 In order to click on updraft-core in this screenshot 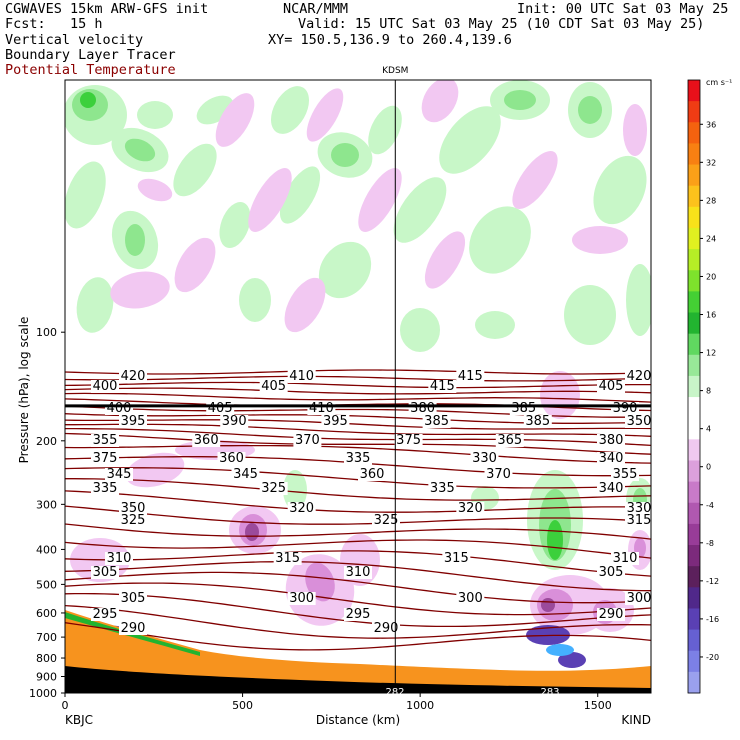, I will do `click(135, 240)`.